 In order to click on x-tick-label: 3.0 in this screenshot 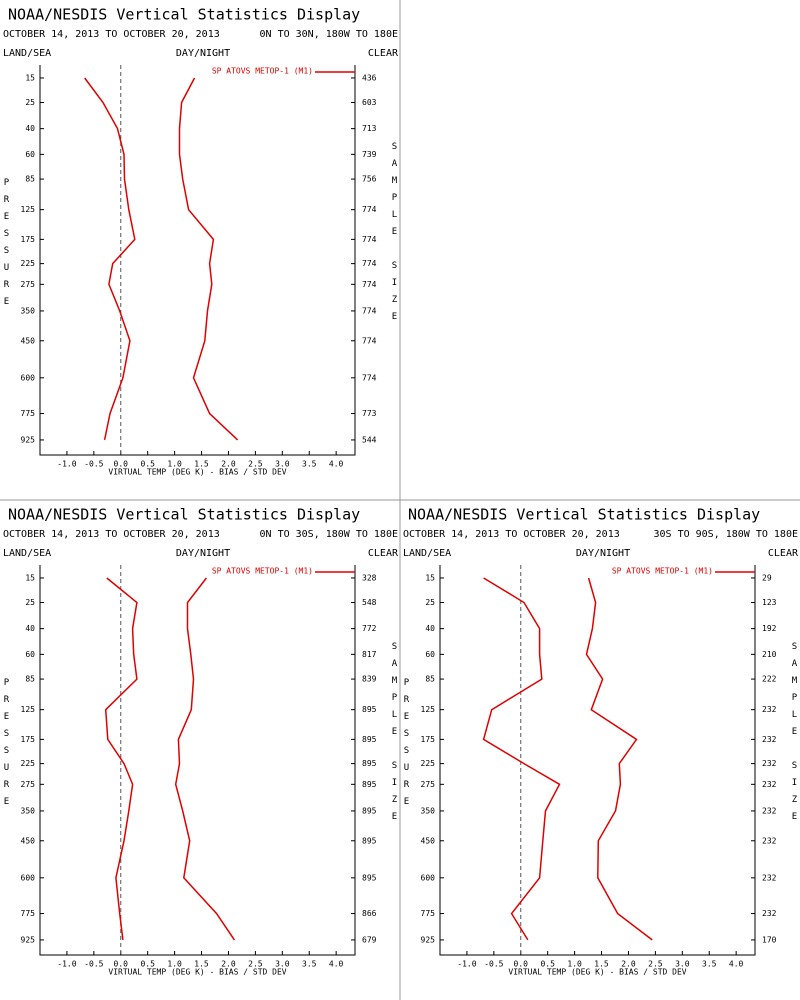, I will do `click(282, 964)`.